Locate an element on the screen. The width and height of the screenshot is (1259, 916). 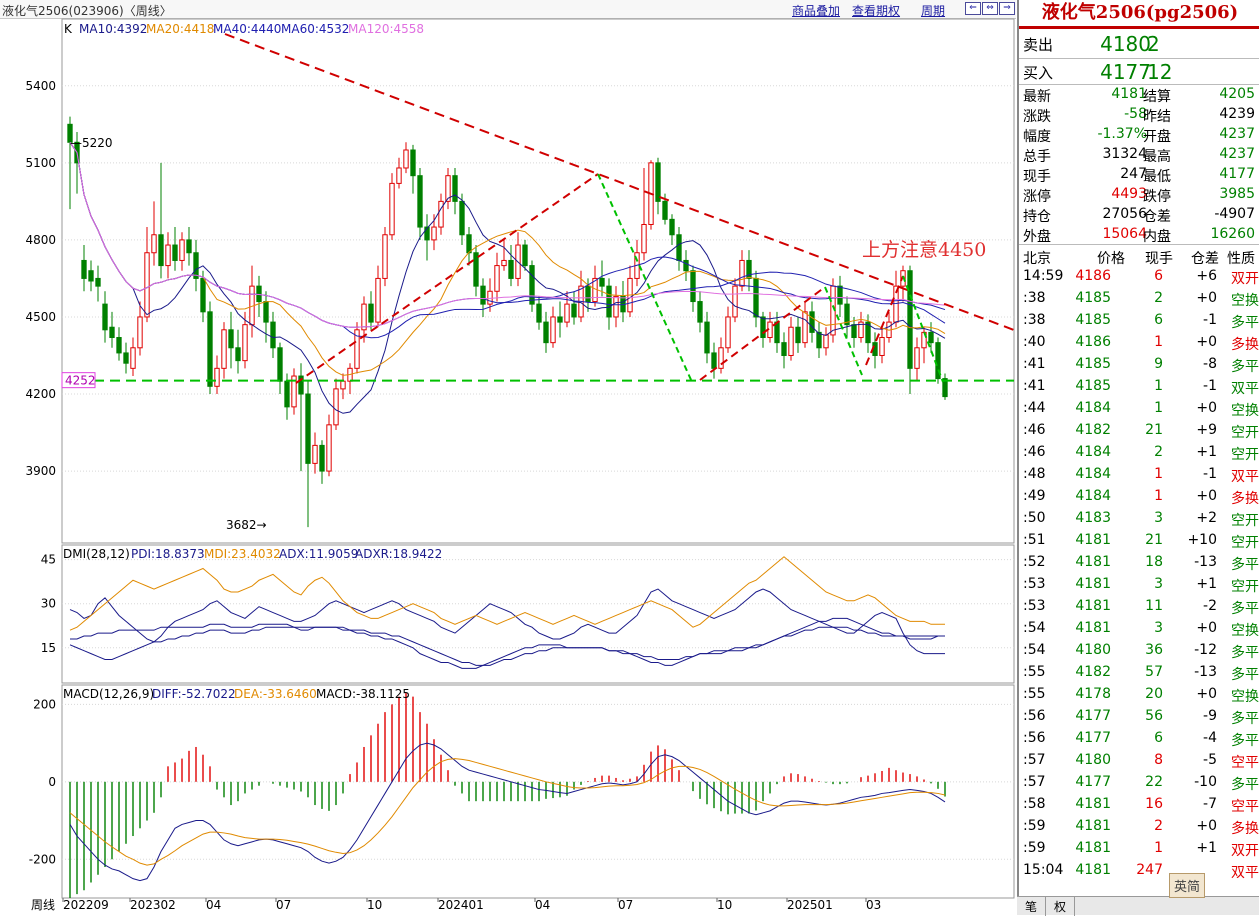
stat-label: 现手 is located at coordinates (1037, 177).